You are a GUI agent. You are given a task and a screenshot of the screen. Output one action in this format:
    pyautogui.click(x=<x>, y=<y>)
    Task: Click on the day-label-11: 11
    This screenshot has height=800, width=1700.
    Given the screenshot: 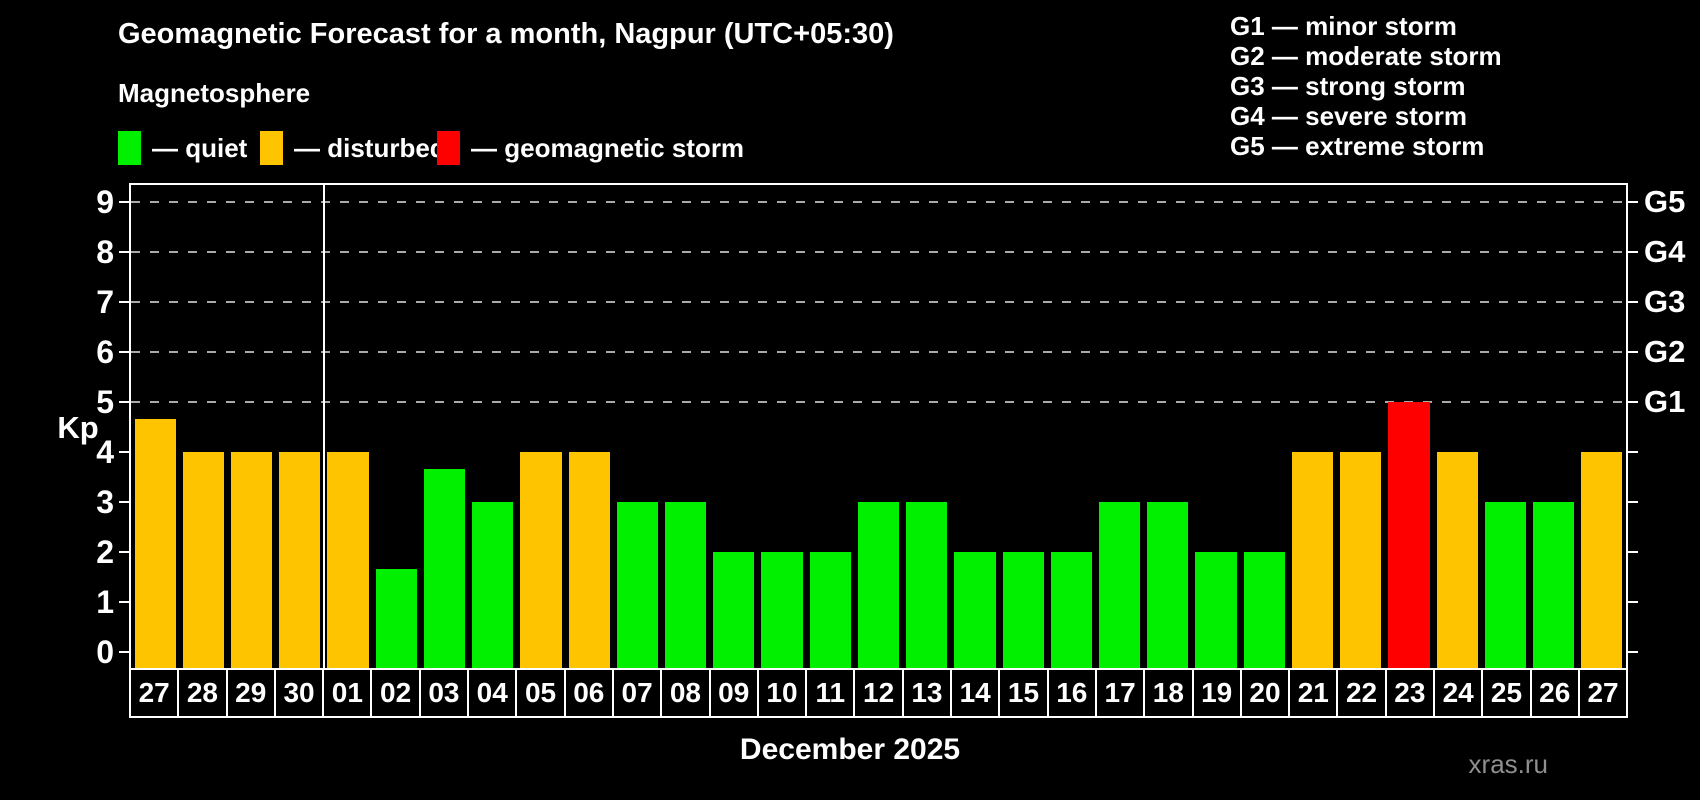 What is the action you would take?
    pyautogui.click(x=831, y=693)
    